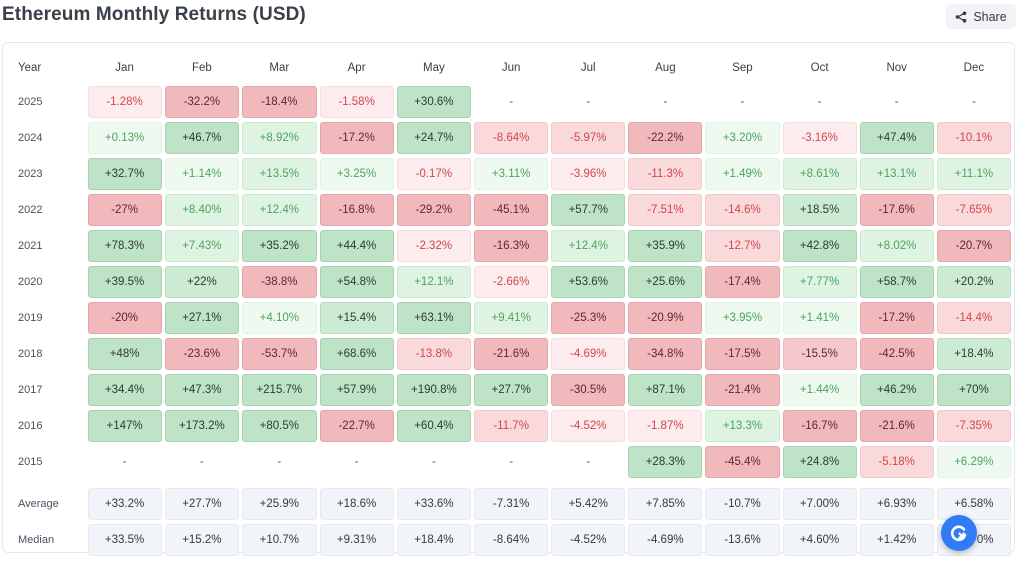 This screenshot has height=561, width=1024. Describe the element at coordinates (124, 426) in the screenshot. I see `return-cell: +147%` at that location.